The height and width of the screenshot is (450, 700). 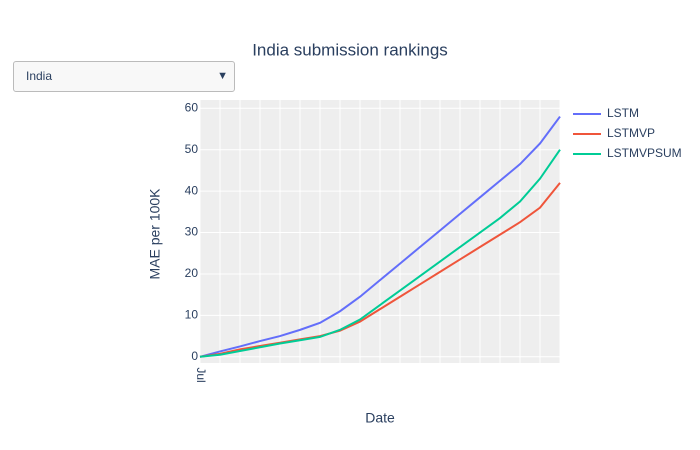 I want to click on y-tick-label: 60, so click(x=192, y=107).